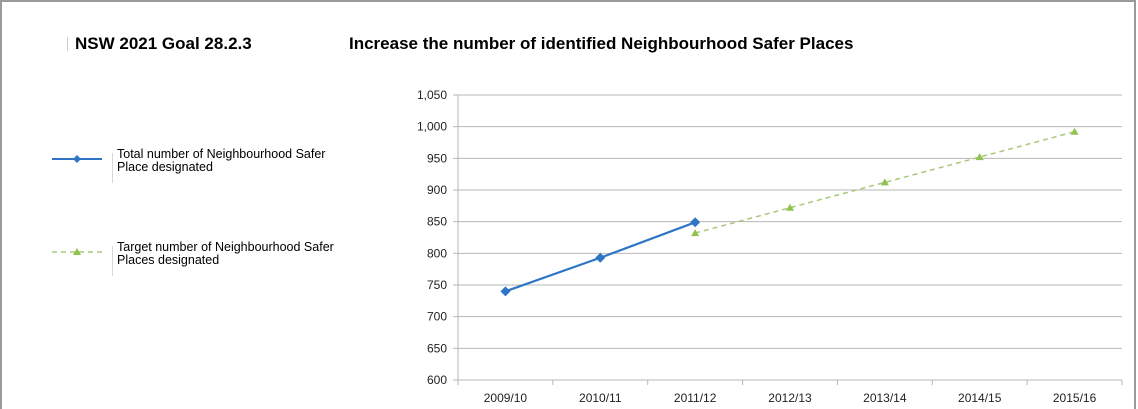  I want to click on y-tick-label: 1,000, so click(432, 127).